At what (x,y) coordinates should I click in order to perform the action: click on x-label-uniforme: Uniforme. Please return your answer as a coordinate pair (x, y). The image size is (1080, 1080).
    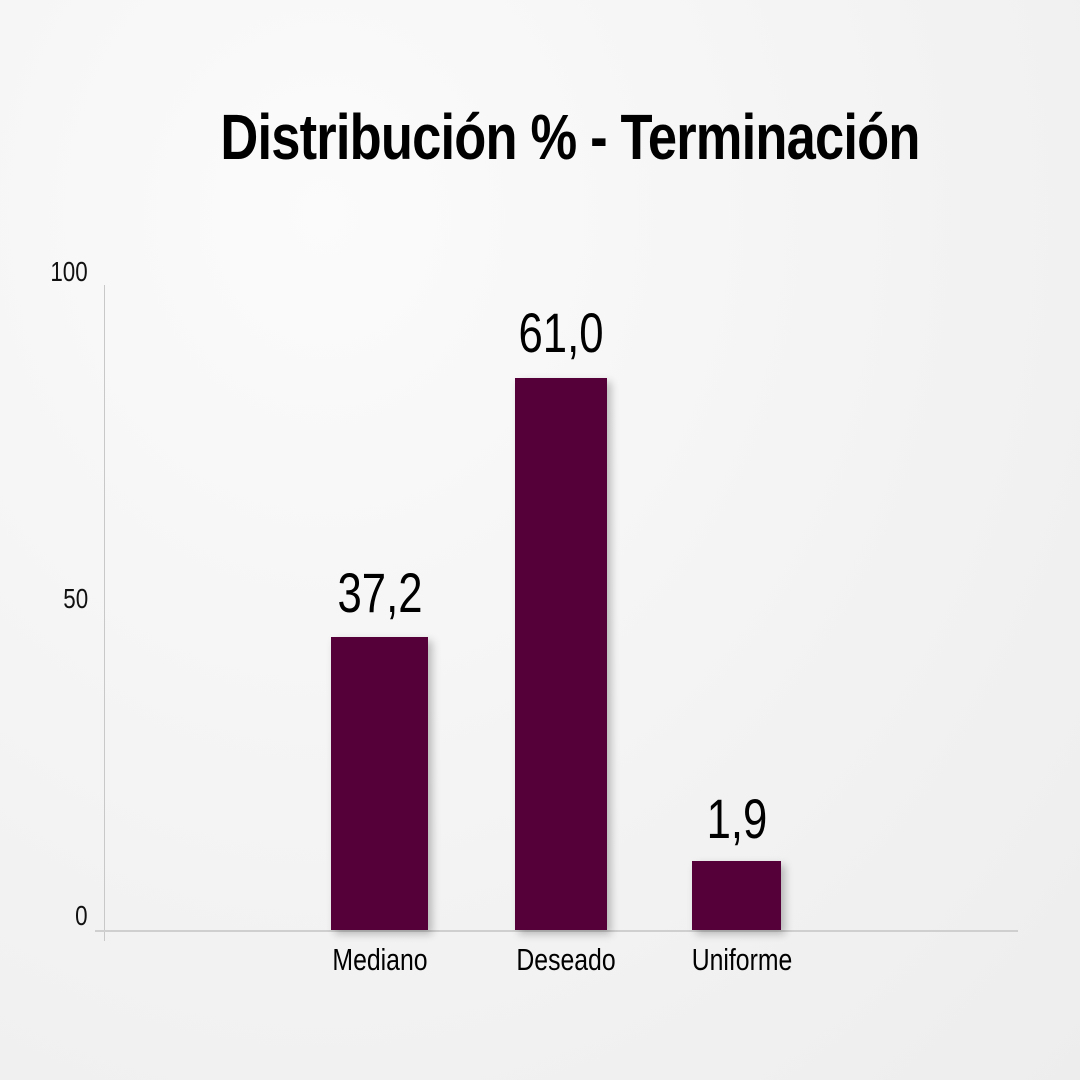
    Looking at the image, I should click on (742, 959).